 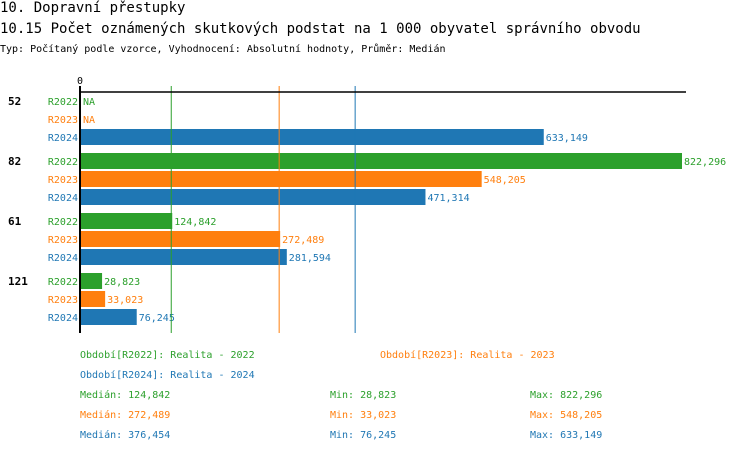 What do you see at coordinates (125, 435) in the screenshot?
I see `stat-median: Medián: 376,454` at bounding box center [125, 435].